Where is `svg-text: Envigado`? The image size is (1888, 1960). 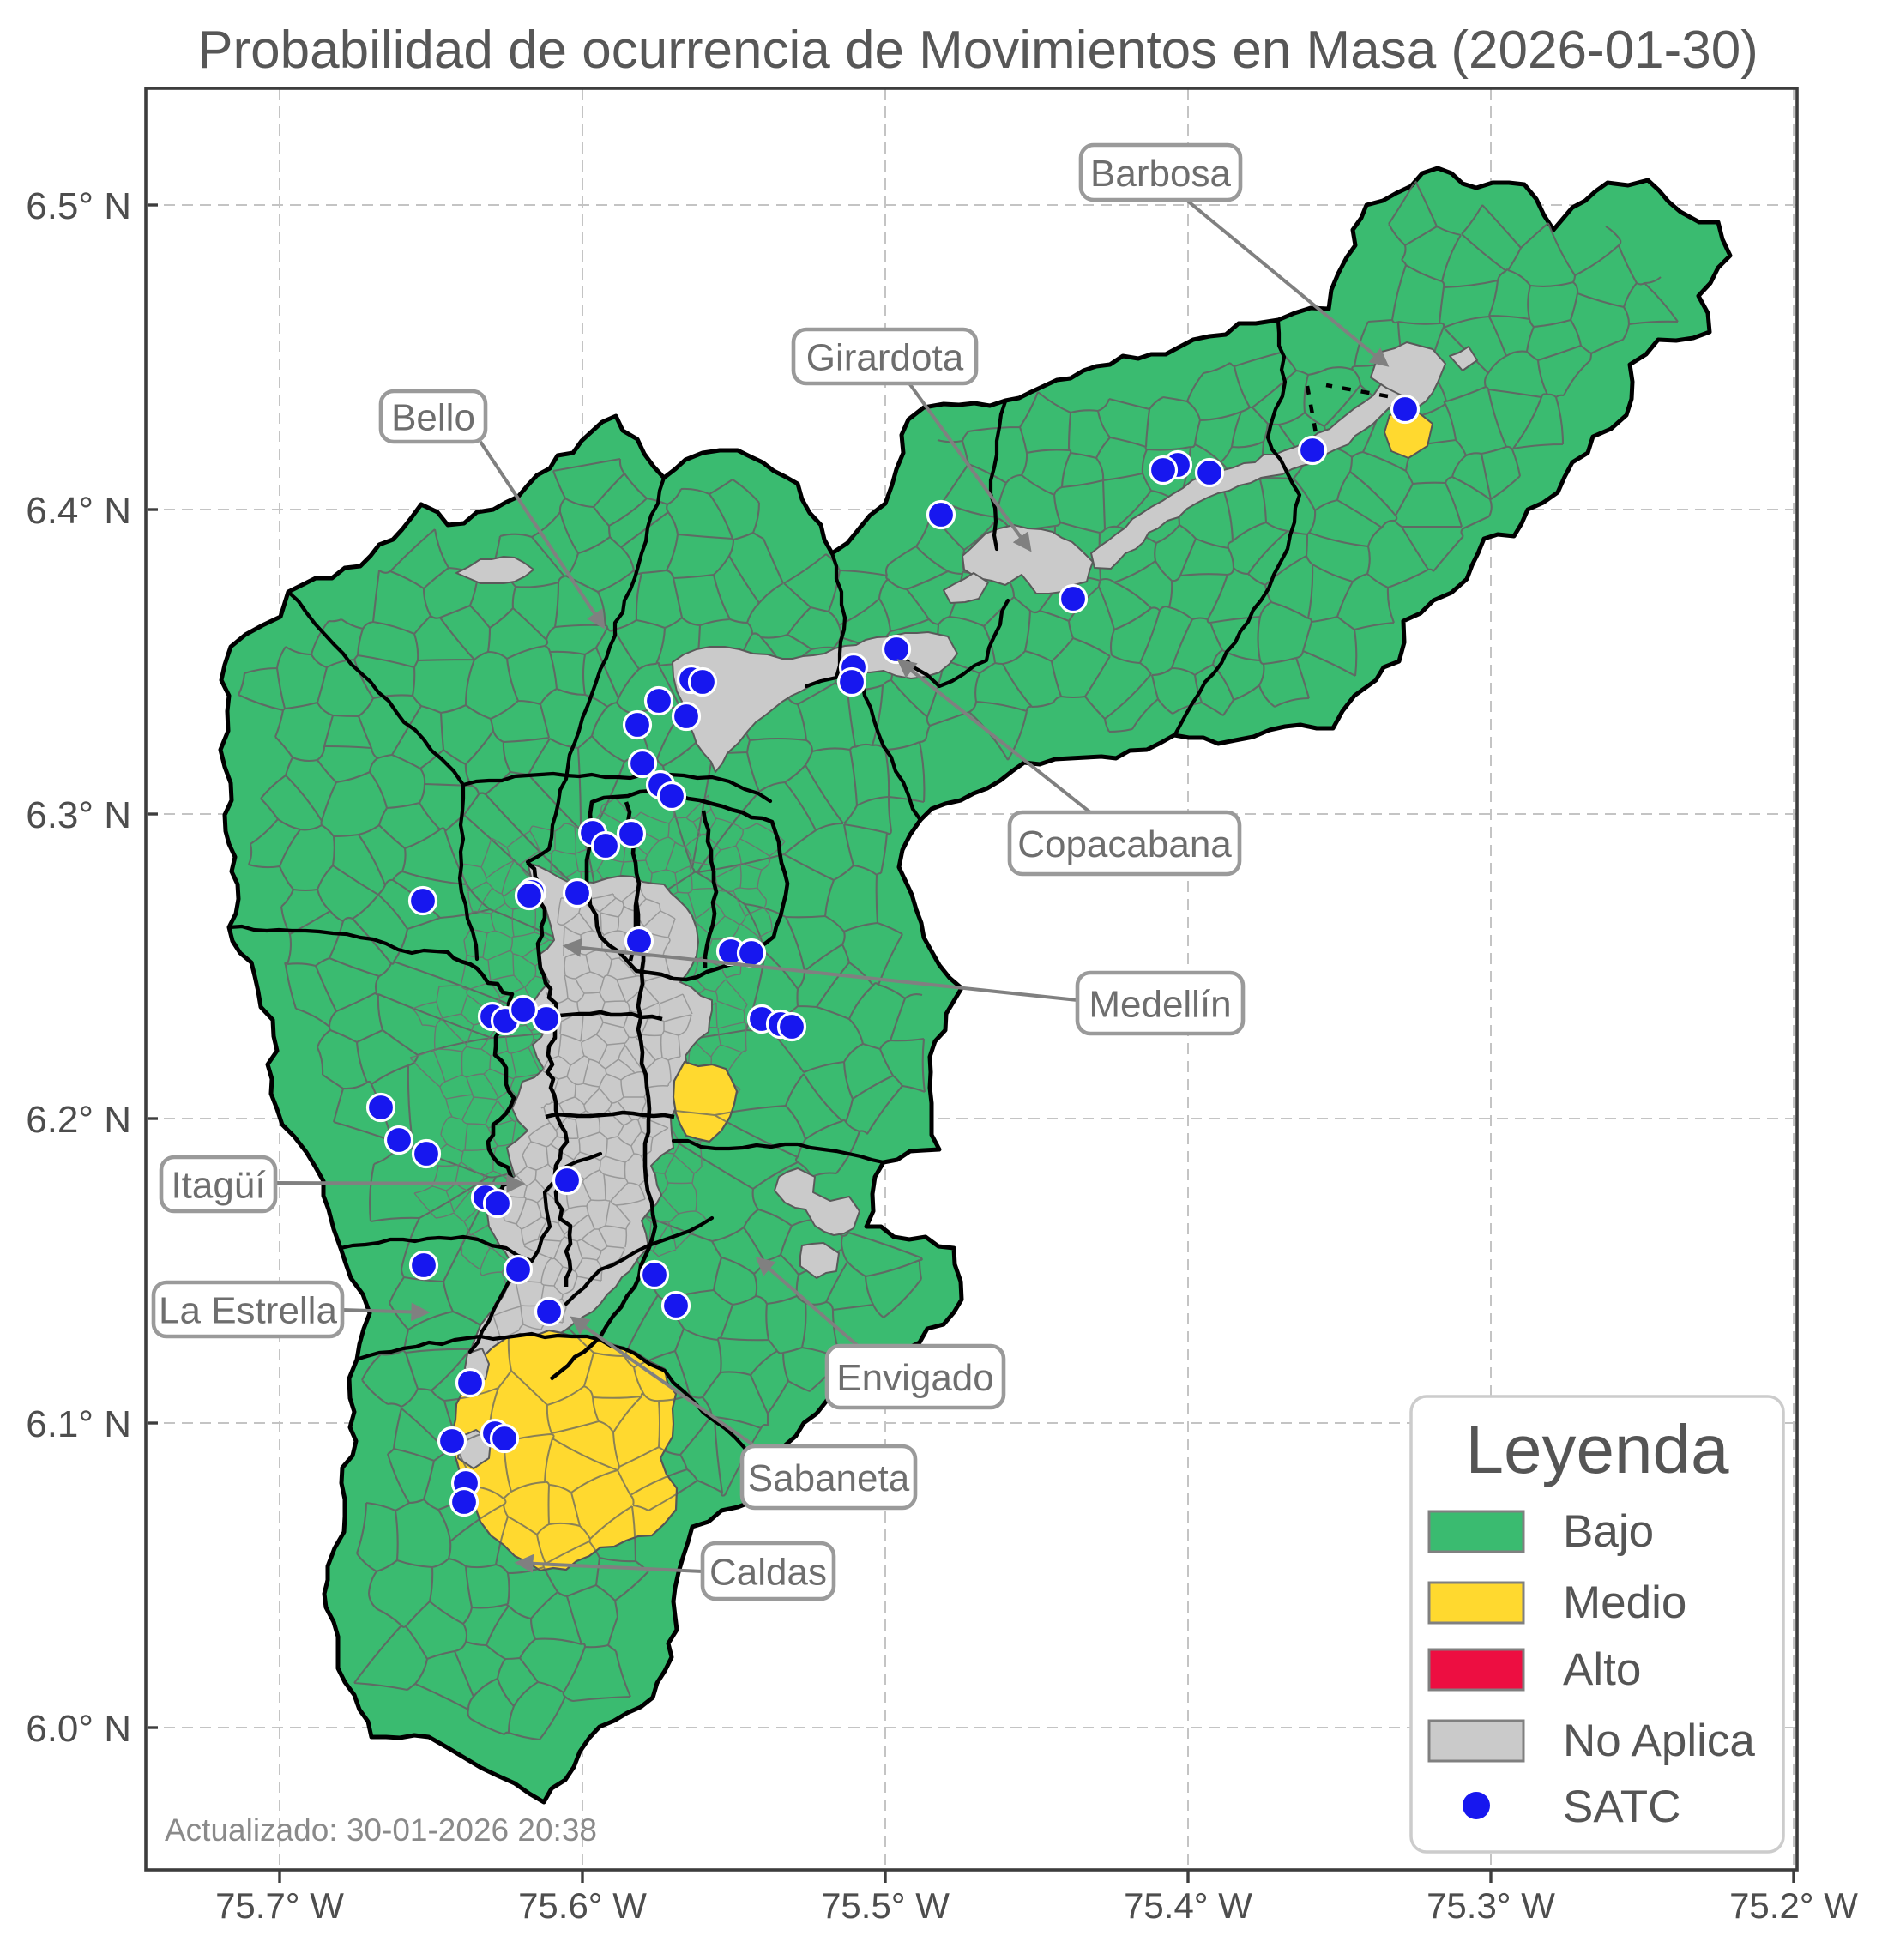
svg-text: Envigado is located at coordinates (914, 1378).